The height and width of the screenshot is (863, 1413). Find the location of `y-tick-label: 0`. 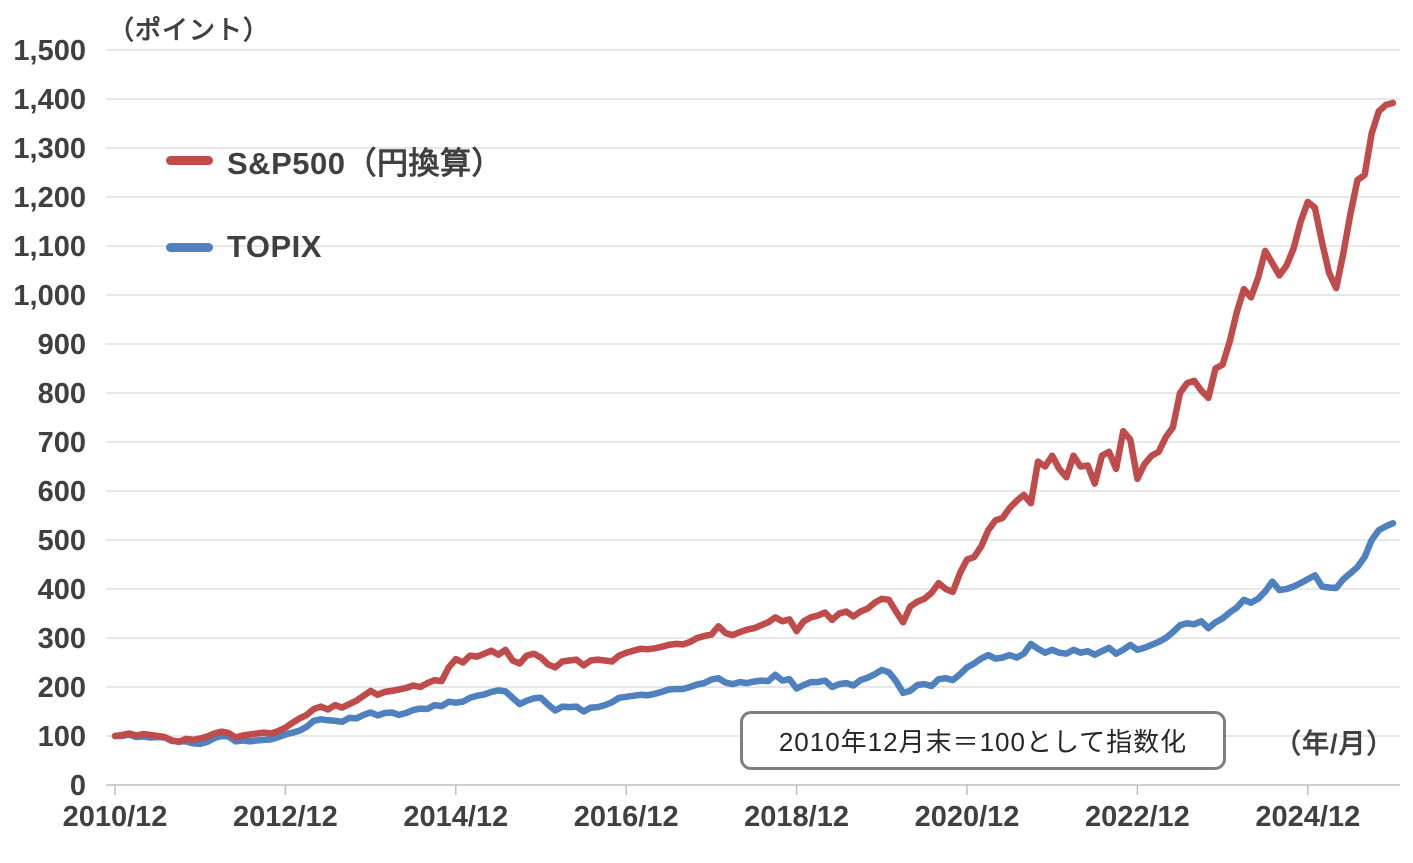

y-tick-label: 0 is located at coordinates (78, 786).